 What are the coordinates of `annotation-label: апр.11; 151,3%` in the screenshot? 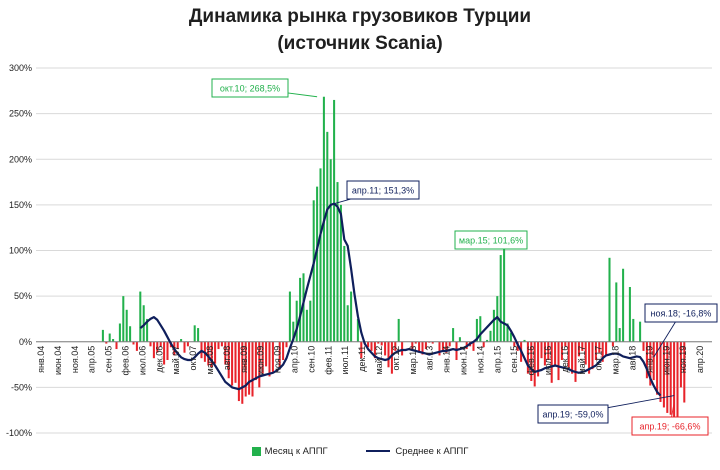 It's located at (383, 191).